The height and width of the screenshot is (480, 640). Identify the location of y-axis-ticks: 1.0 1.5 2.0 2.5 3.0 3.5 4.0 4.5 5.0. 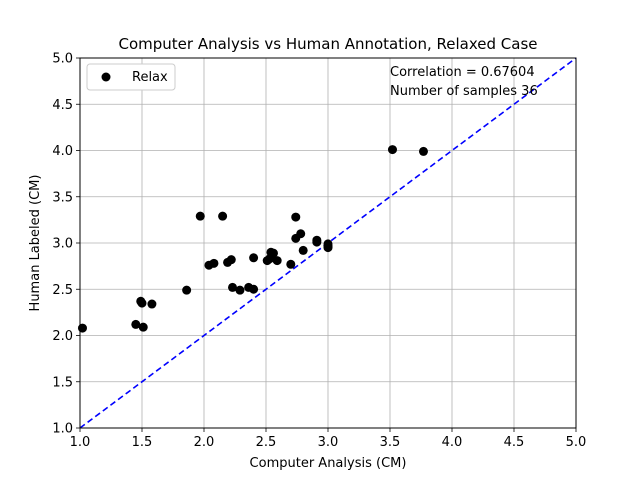
(66, 244).